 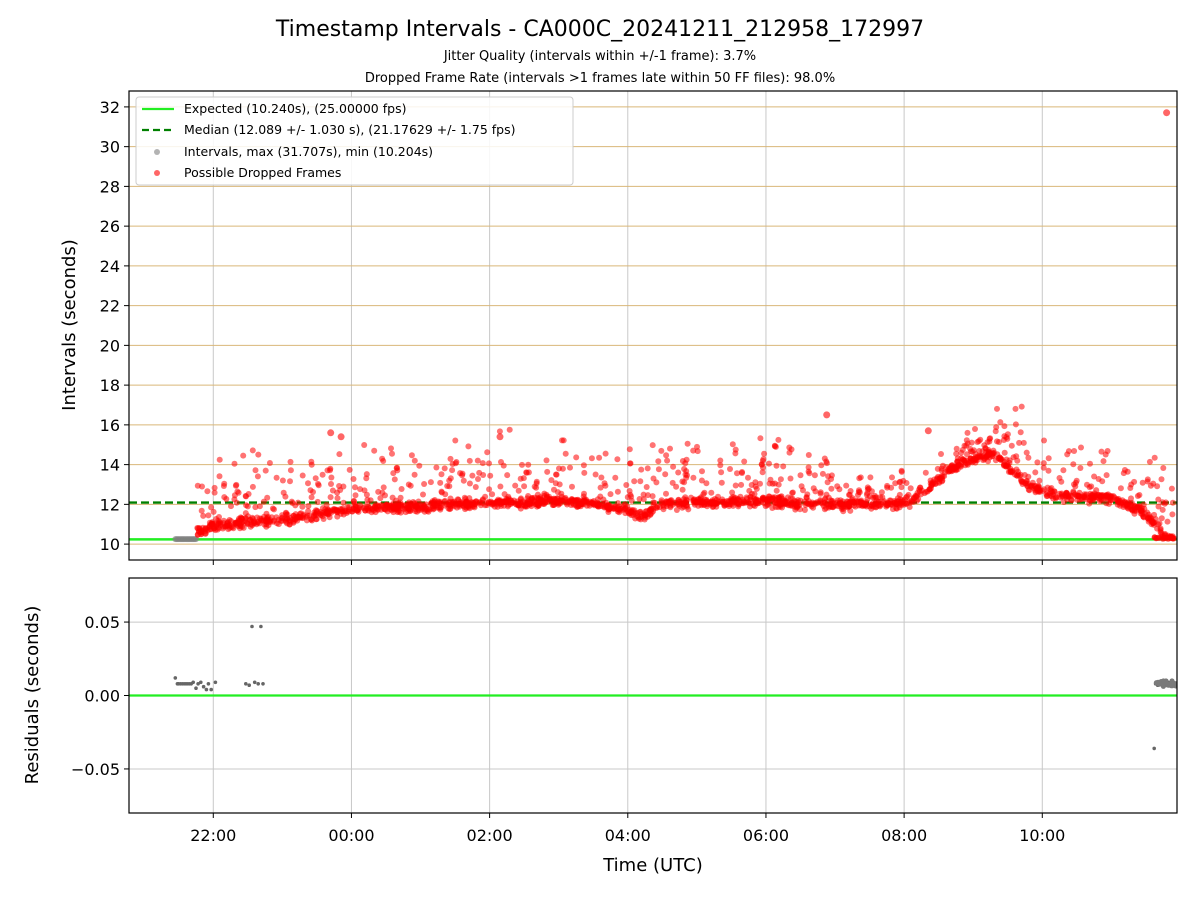 I want to click on legend-expected-label: Expected (10.240s), (25.00000 fps), so click(x=295, y=108).